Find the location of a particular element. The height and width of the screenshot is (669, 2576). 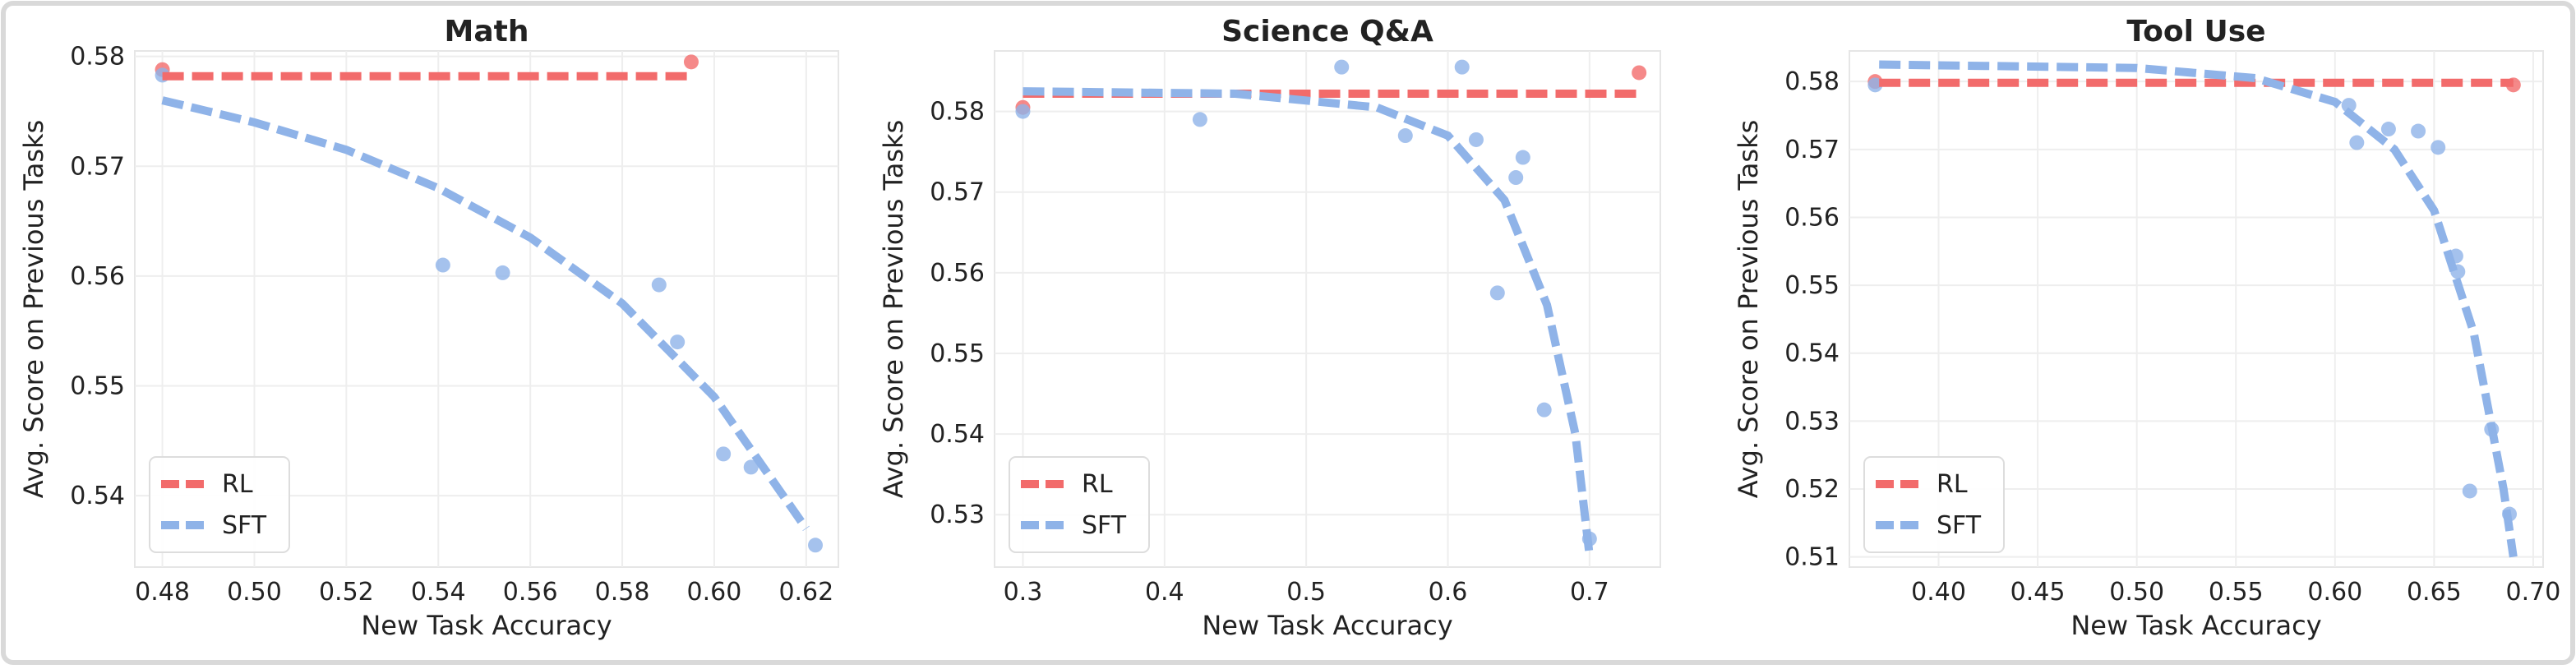

x-tick-label: 0.52 is located at coordinates (346, 592).